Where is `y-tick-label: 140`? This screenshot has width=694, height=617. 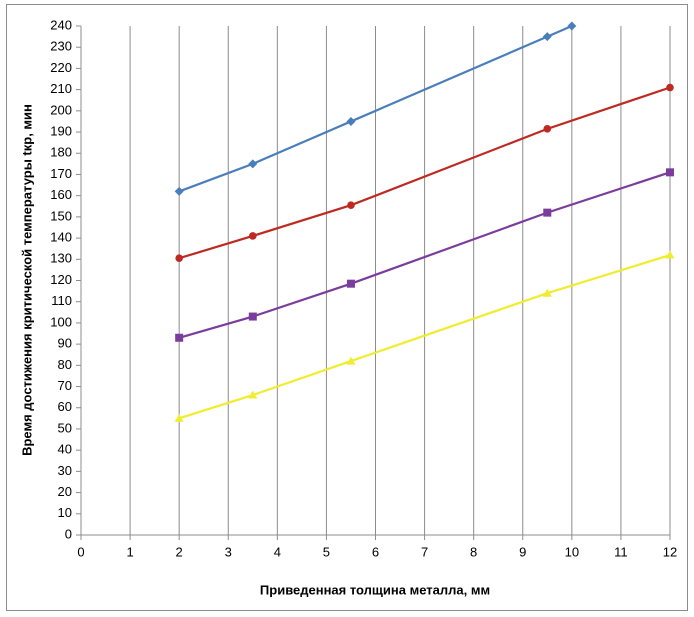 y-tick-label: 140 is located at coordinates (61, 237).